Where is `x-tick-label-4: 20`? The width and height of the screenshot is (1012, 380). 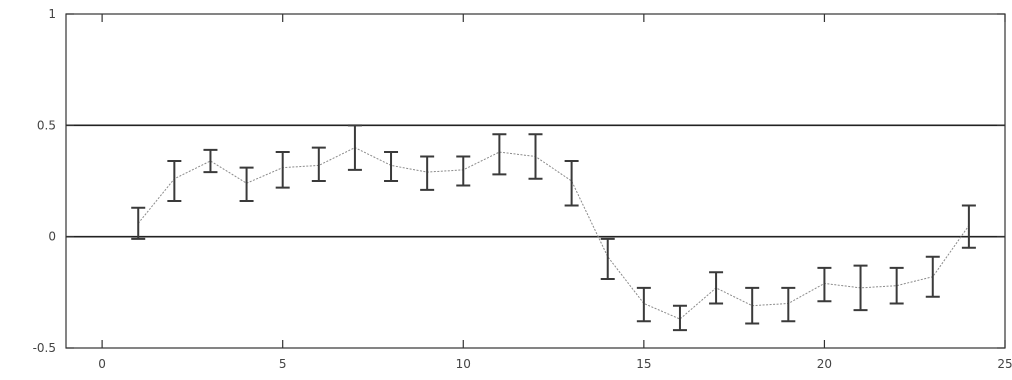
x-tick-label-4: 20 is located at coordinates (824, 364).